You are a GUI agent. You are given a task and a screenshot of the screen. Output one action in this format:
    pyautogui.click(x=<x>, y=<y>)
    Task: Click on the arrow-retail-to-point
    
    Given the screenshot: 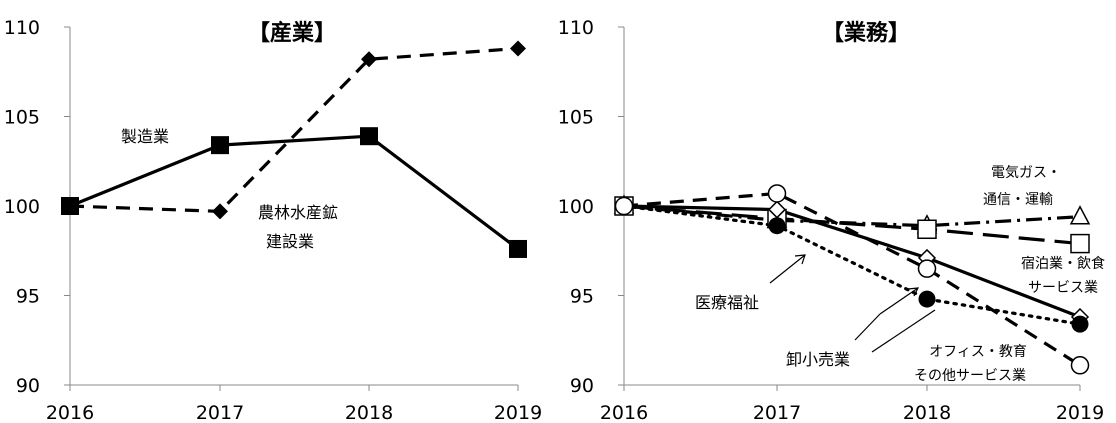 What is the action you would take?
    pyautogui.click(x=903, y=331)
    